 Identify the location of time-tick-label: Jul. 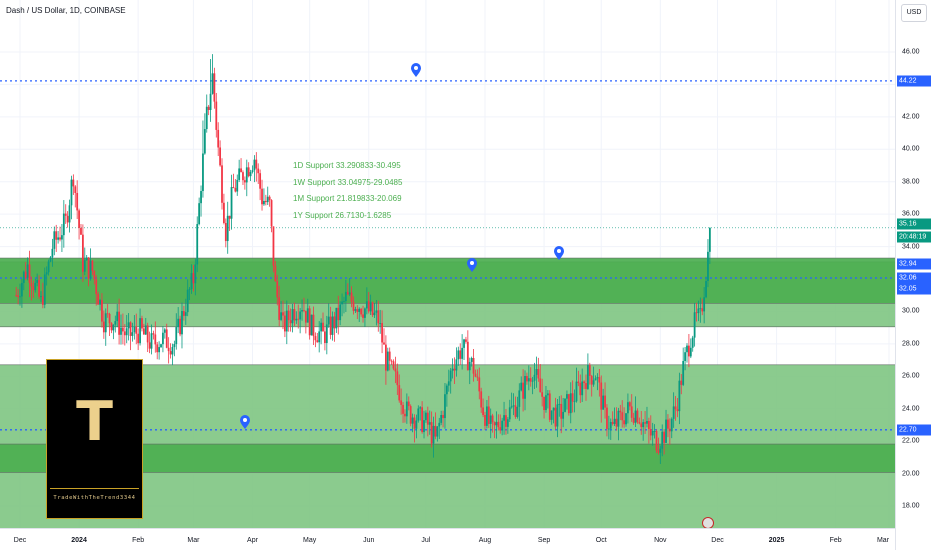
(426, 540).